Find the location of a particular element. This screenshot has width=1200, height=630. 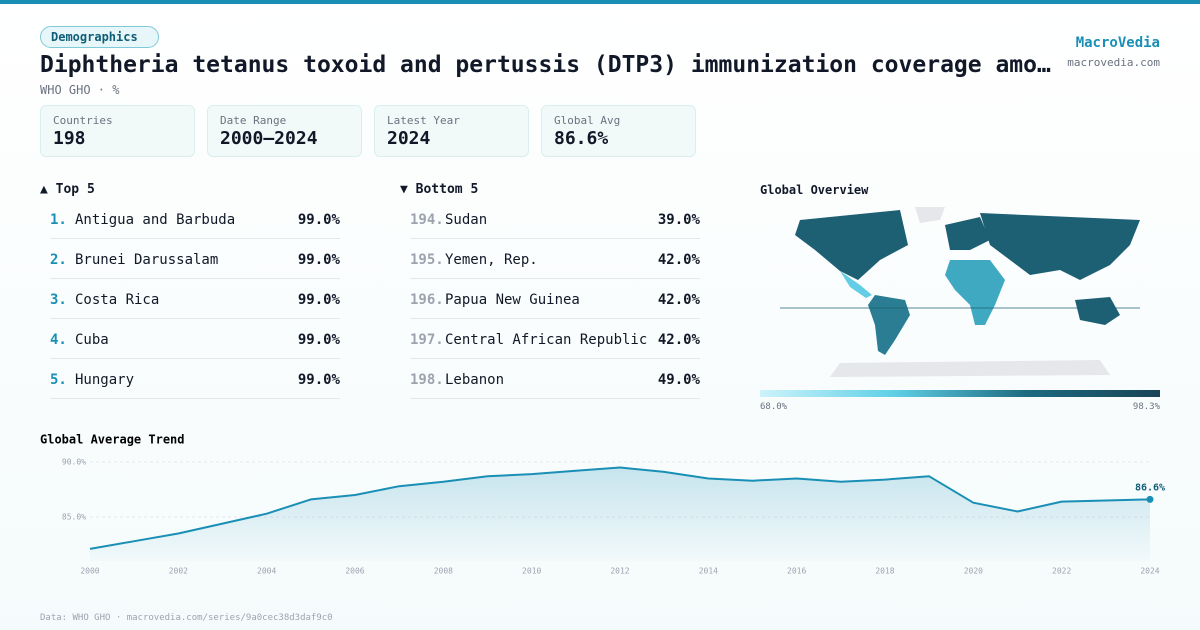

bottom-heading: ▼ Bottom 5 is located at coordinates (439, 189).